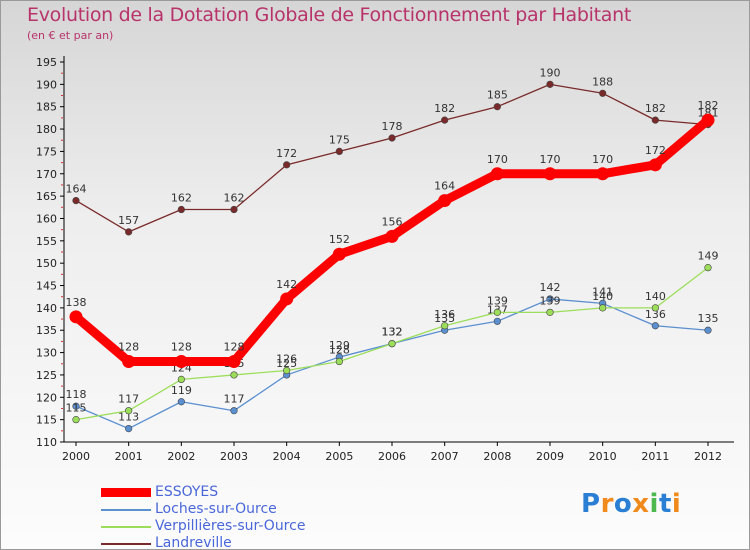 This screenshot has width=750, height=550. I want to click on legend-swatch-essoyes, so click(126, 492).